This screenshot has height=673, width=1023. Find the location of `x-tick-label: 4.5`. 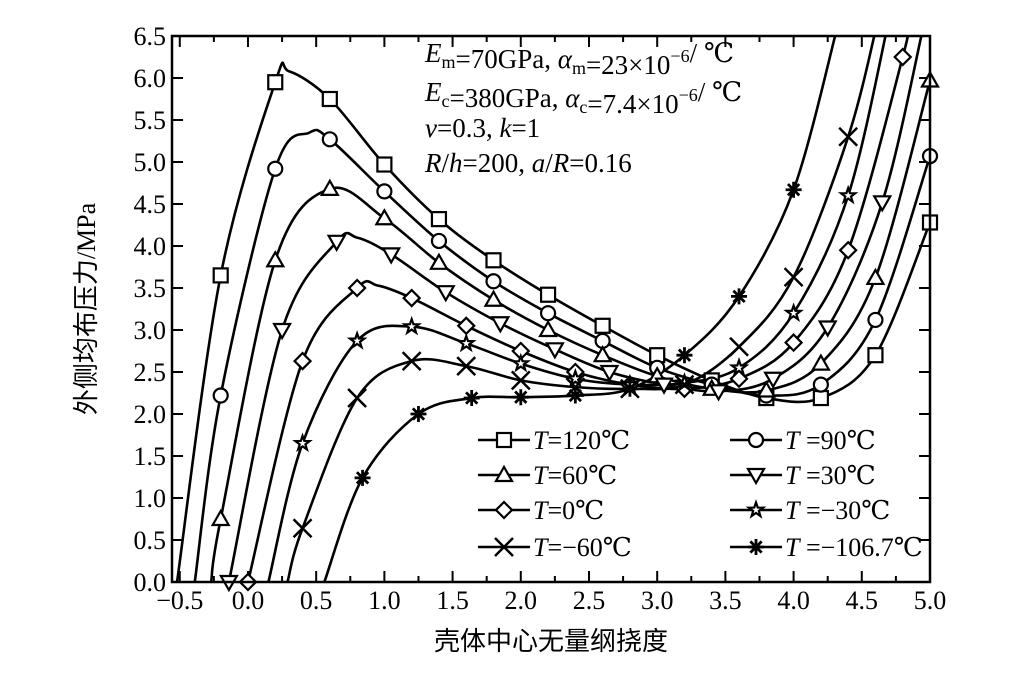

x-tick-label: 4.5 is located at coordinates (862, 600).